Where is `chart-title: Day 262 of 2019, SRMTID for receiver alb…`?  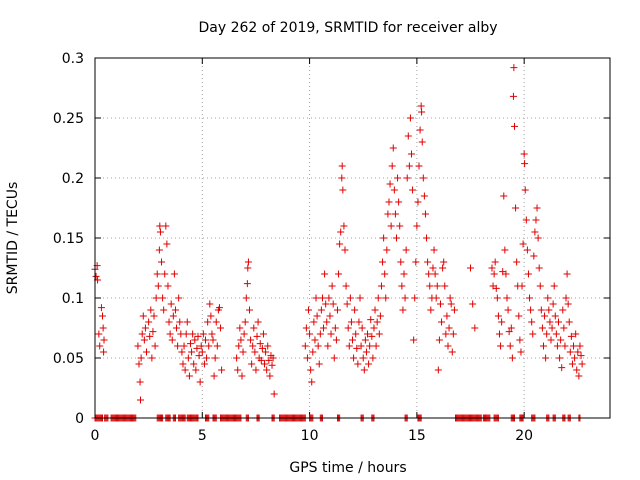 chart-title: Day 262 of 2019, SRMTID for receiver alb… is located at coordinates (347, 28).